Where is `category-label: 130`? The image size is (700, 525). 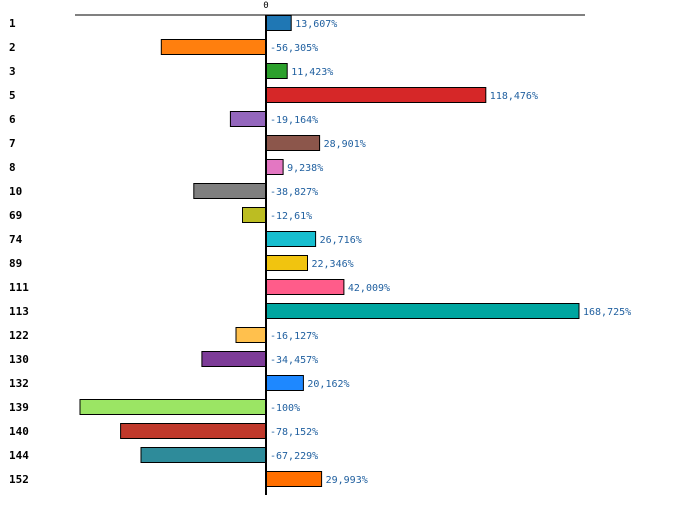 category-label: 130 is located at coordinates (19, 359).